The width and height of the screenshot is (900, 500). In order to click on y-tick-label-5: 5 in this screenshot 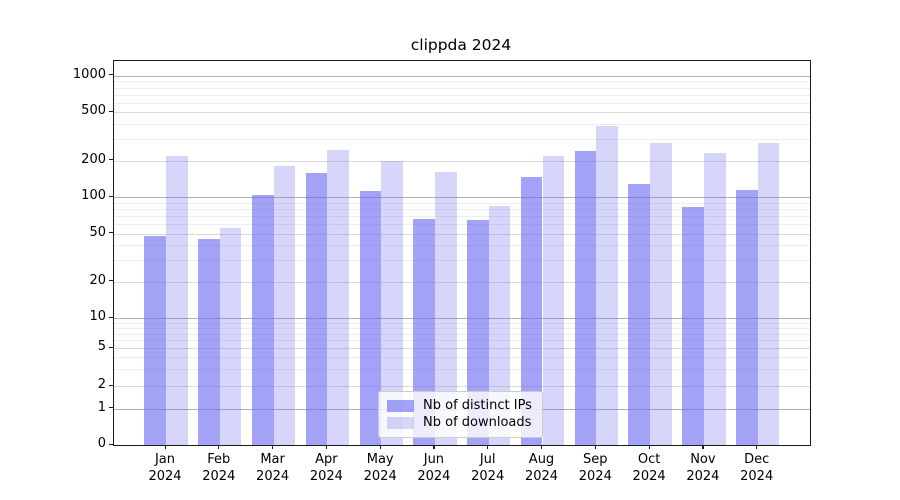, I will do `click(101, 346)`.